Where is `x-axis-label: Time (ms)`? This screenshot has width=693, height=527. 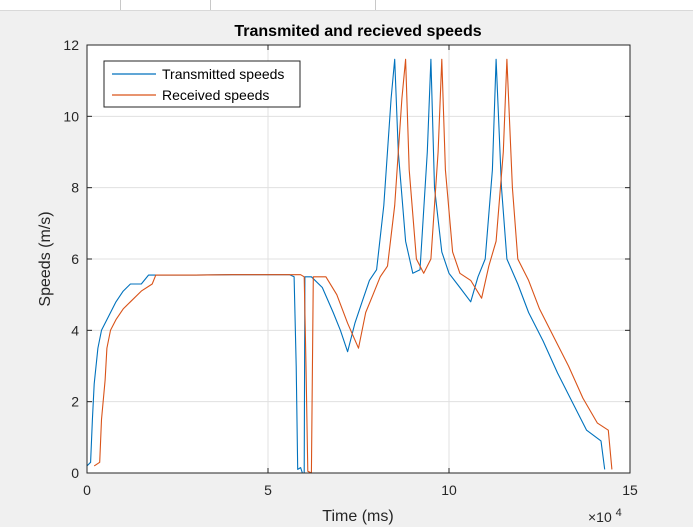 x-axis-label: Time (ms) is located at coordinates (357, 516).